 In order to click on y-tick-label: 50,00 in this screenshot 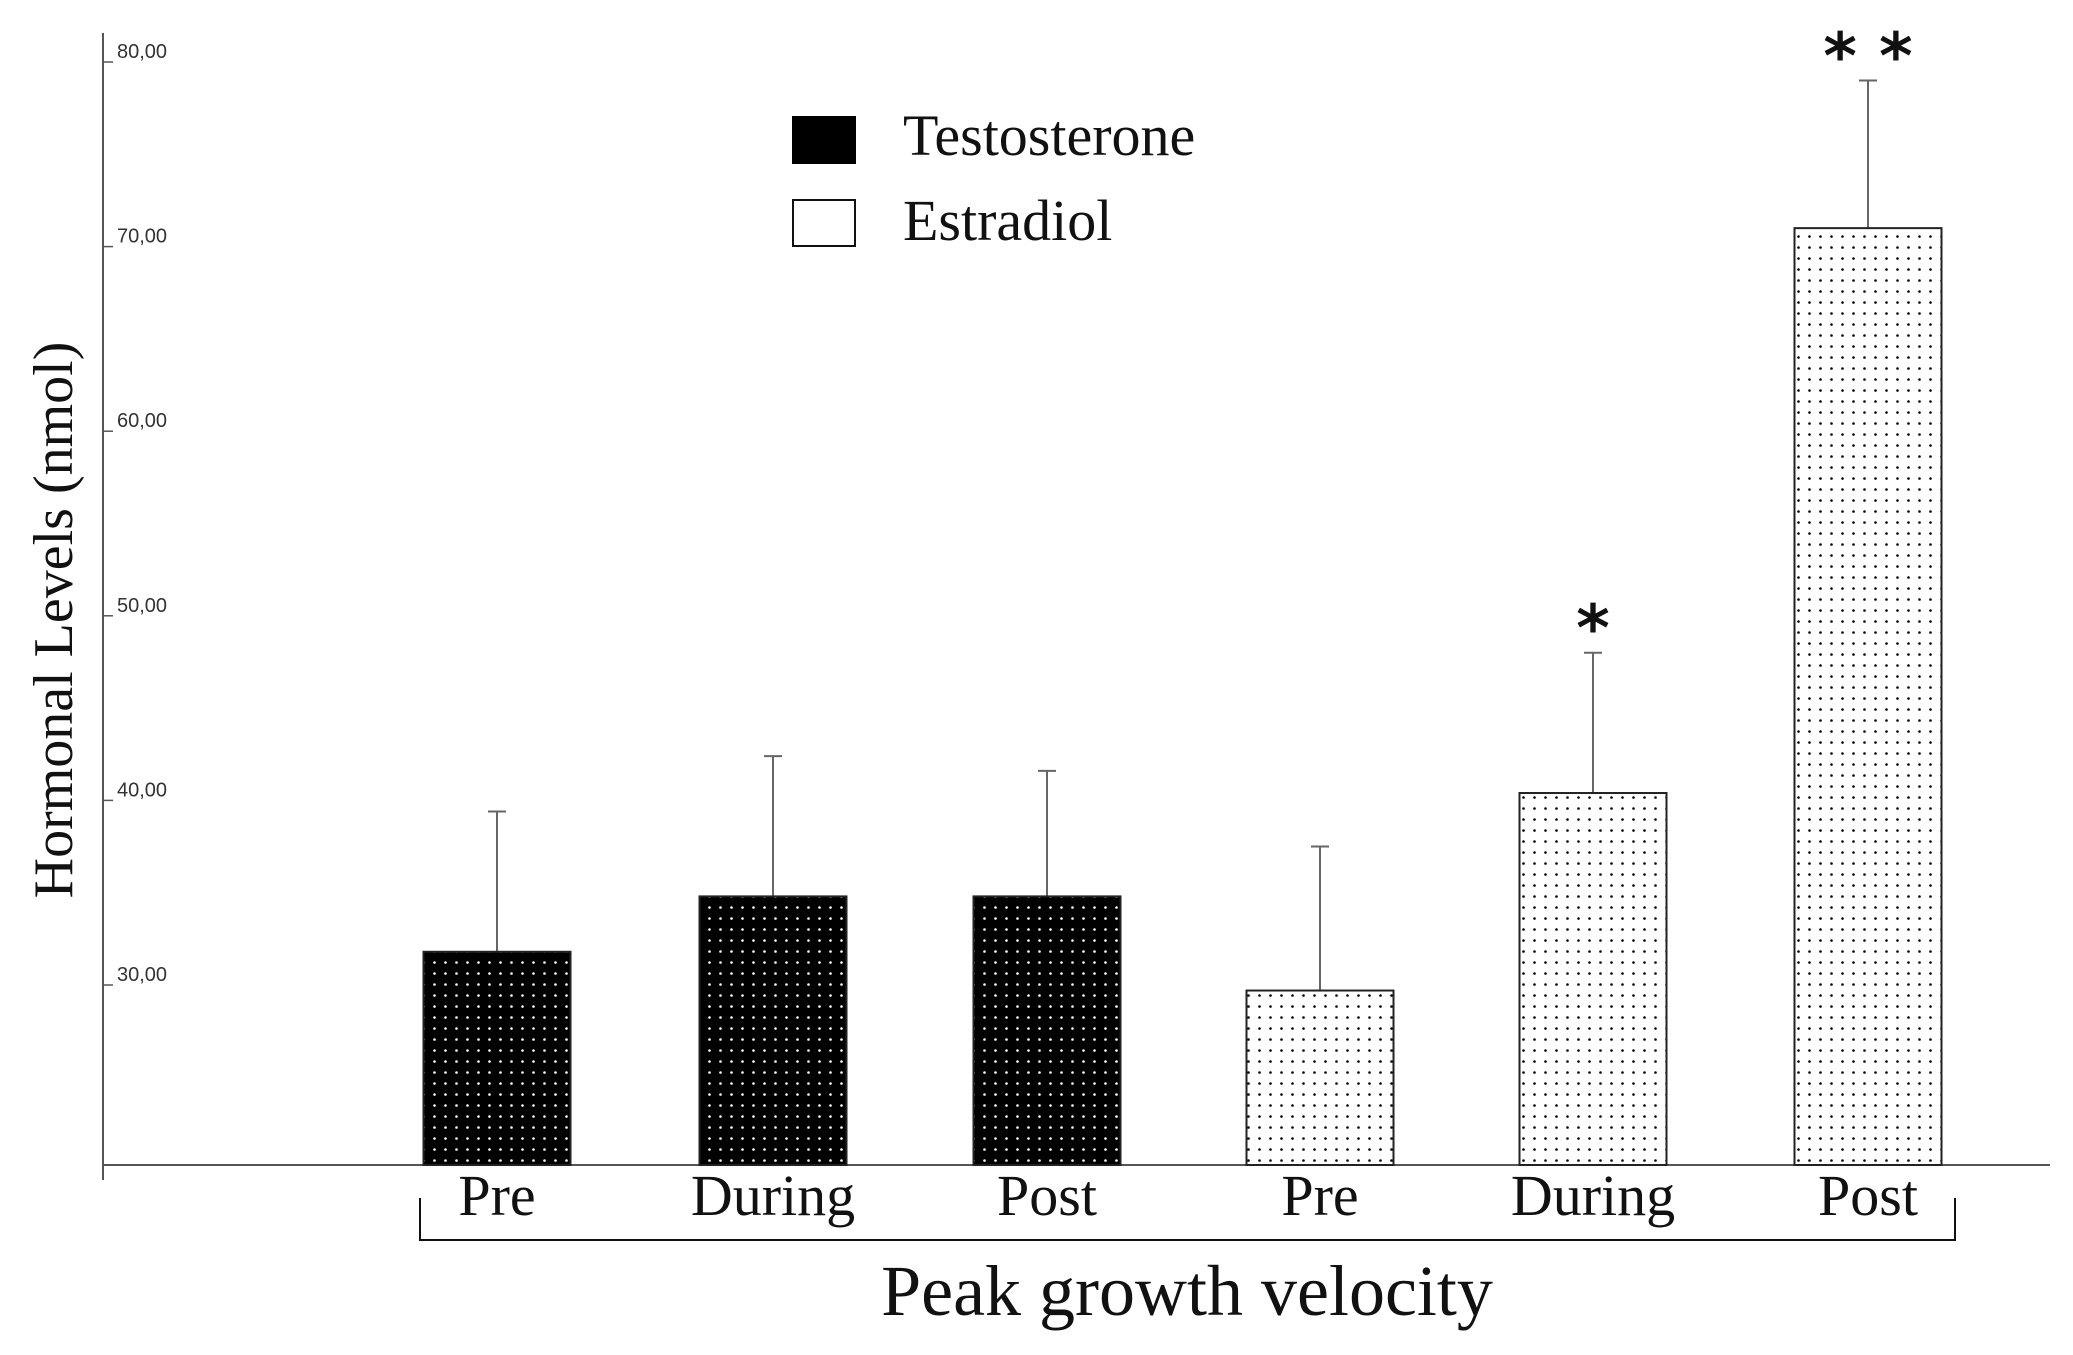, I will do `click(142, 606)`.